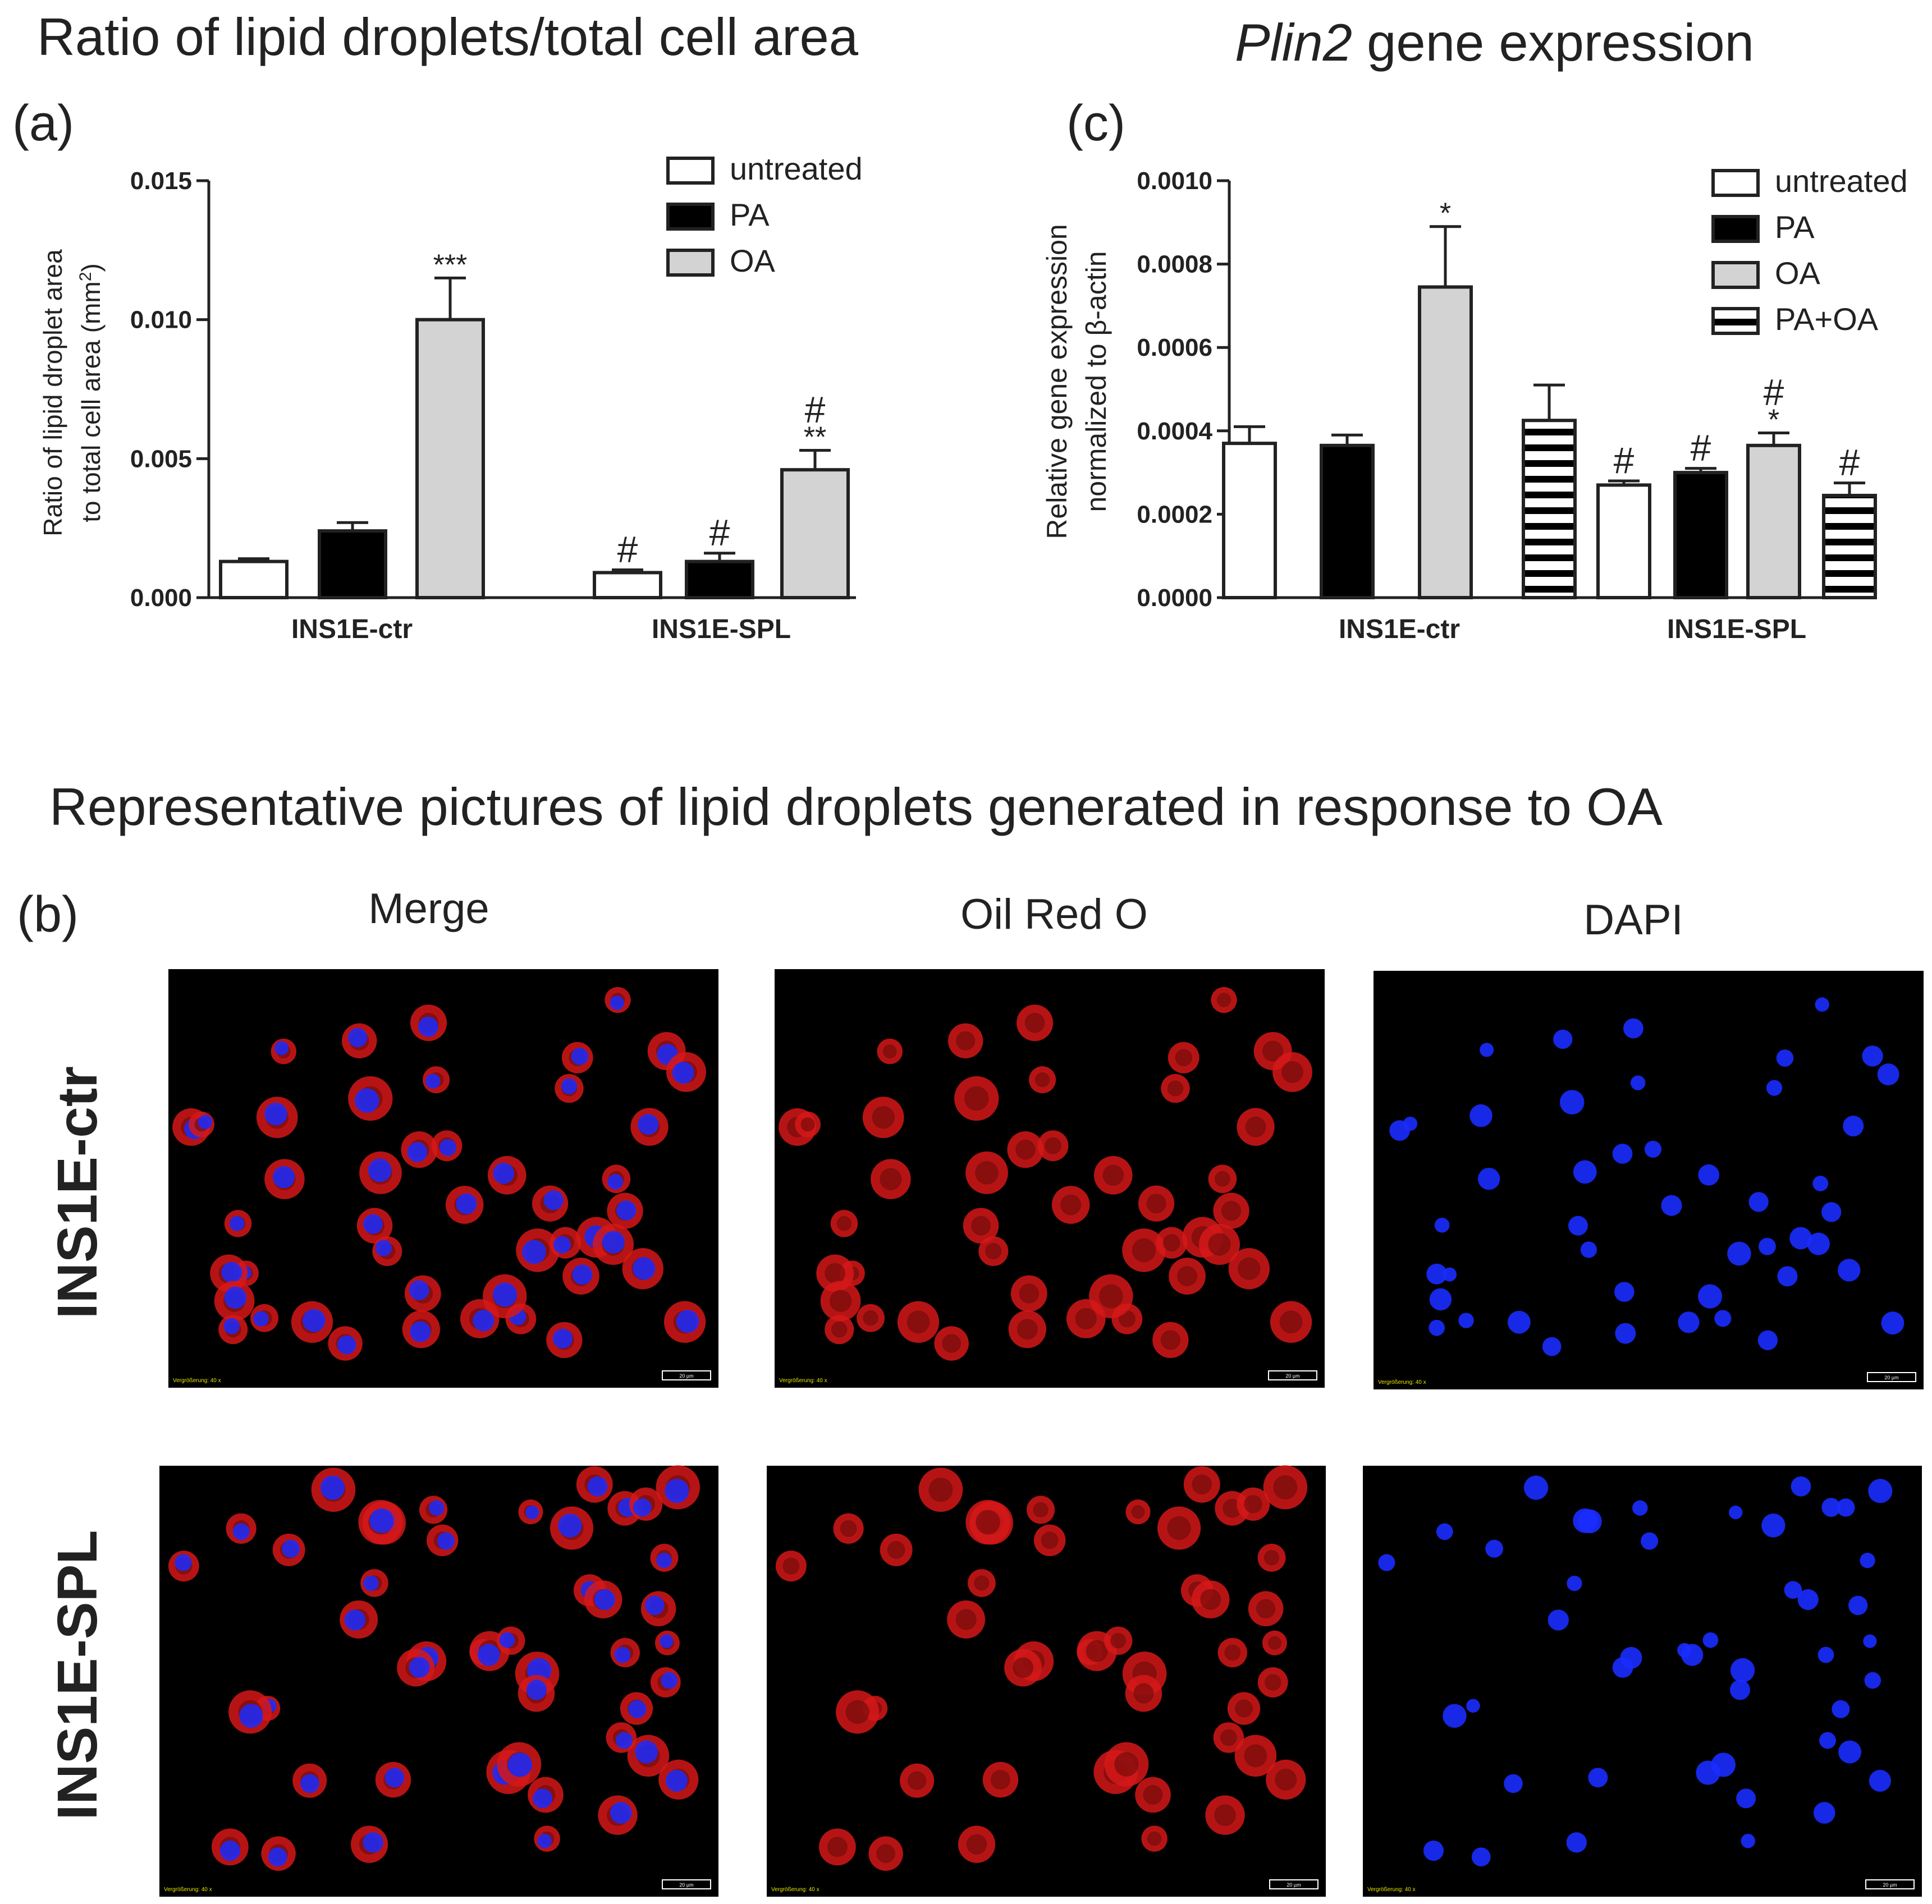  I want to click on chart-a-legend: untreated PA OA, so click(764, 214).